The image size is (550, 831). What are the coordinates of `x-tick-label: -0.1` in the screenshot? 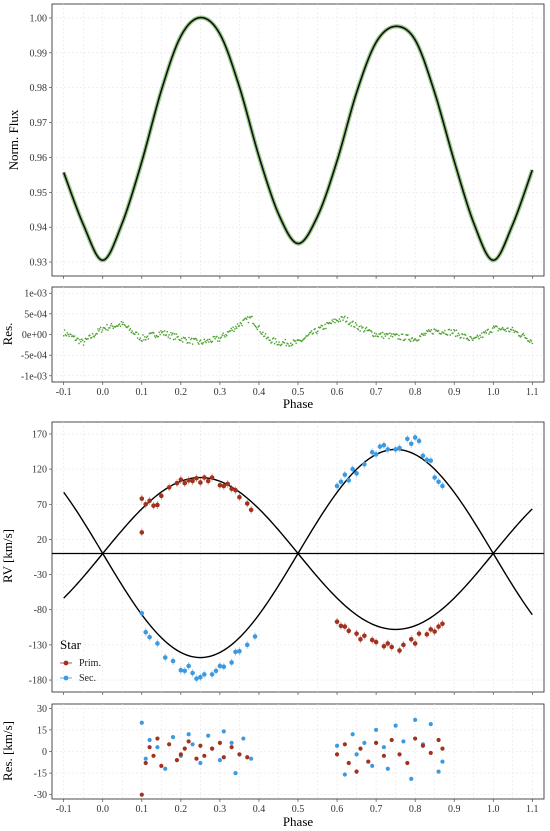 It's located at (64, 392).